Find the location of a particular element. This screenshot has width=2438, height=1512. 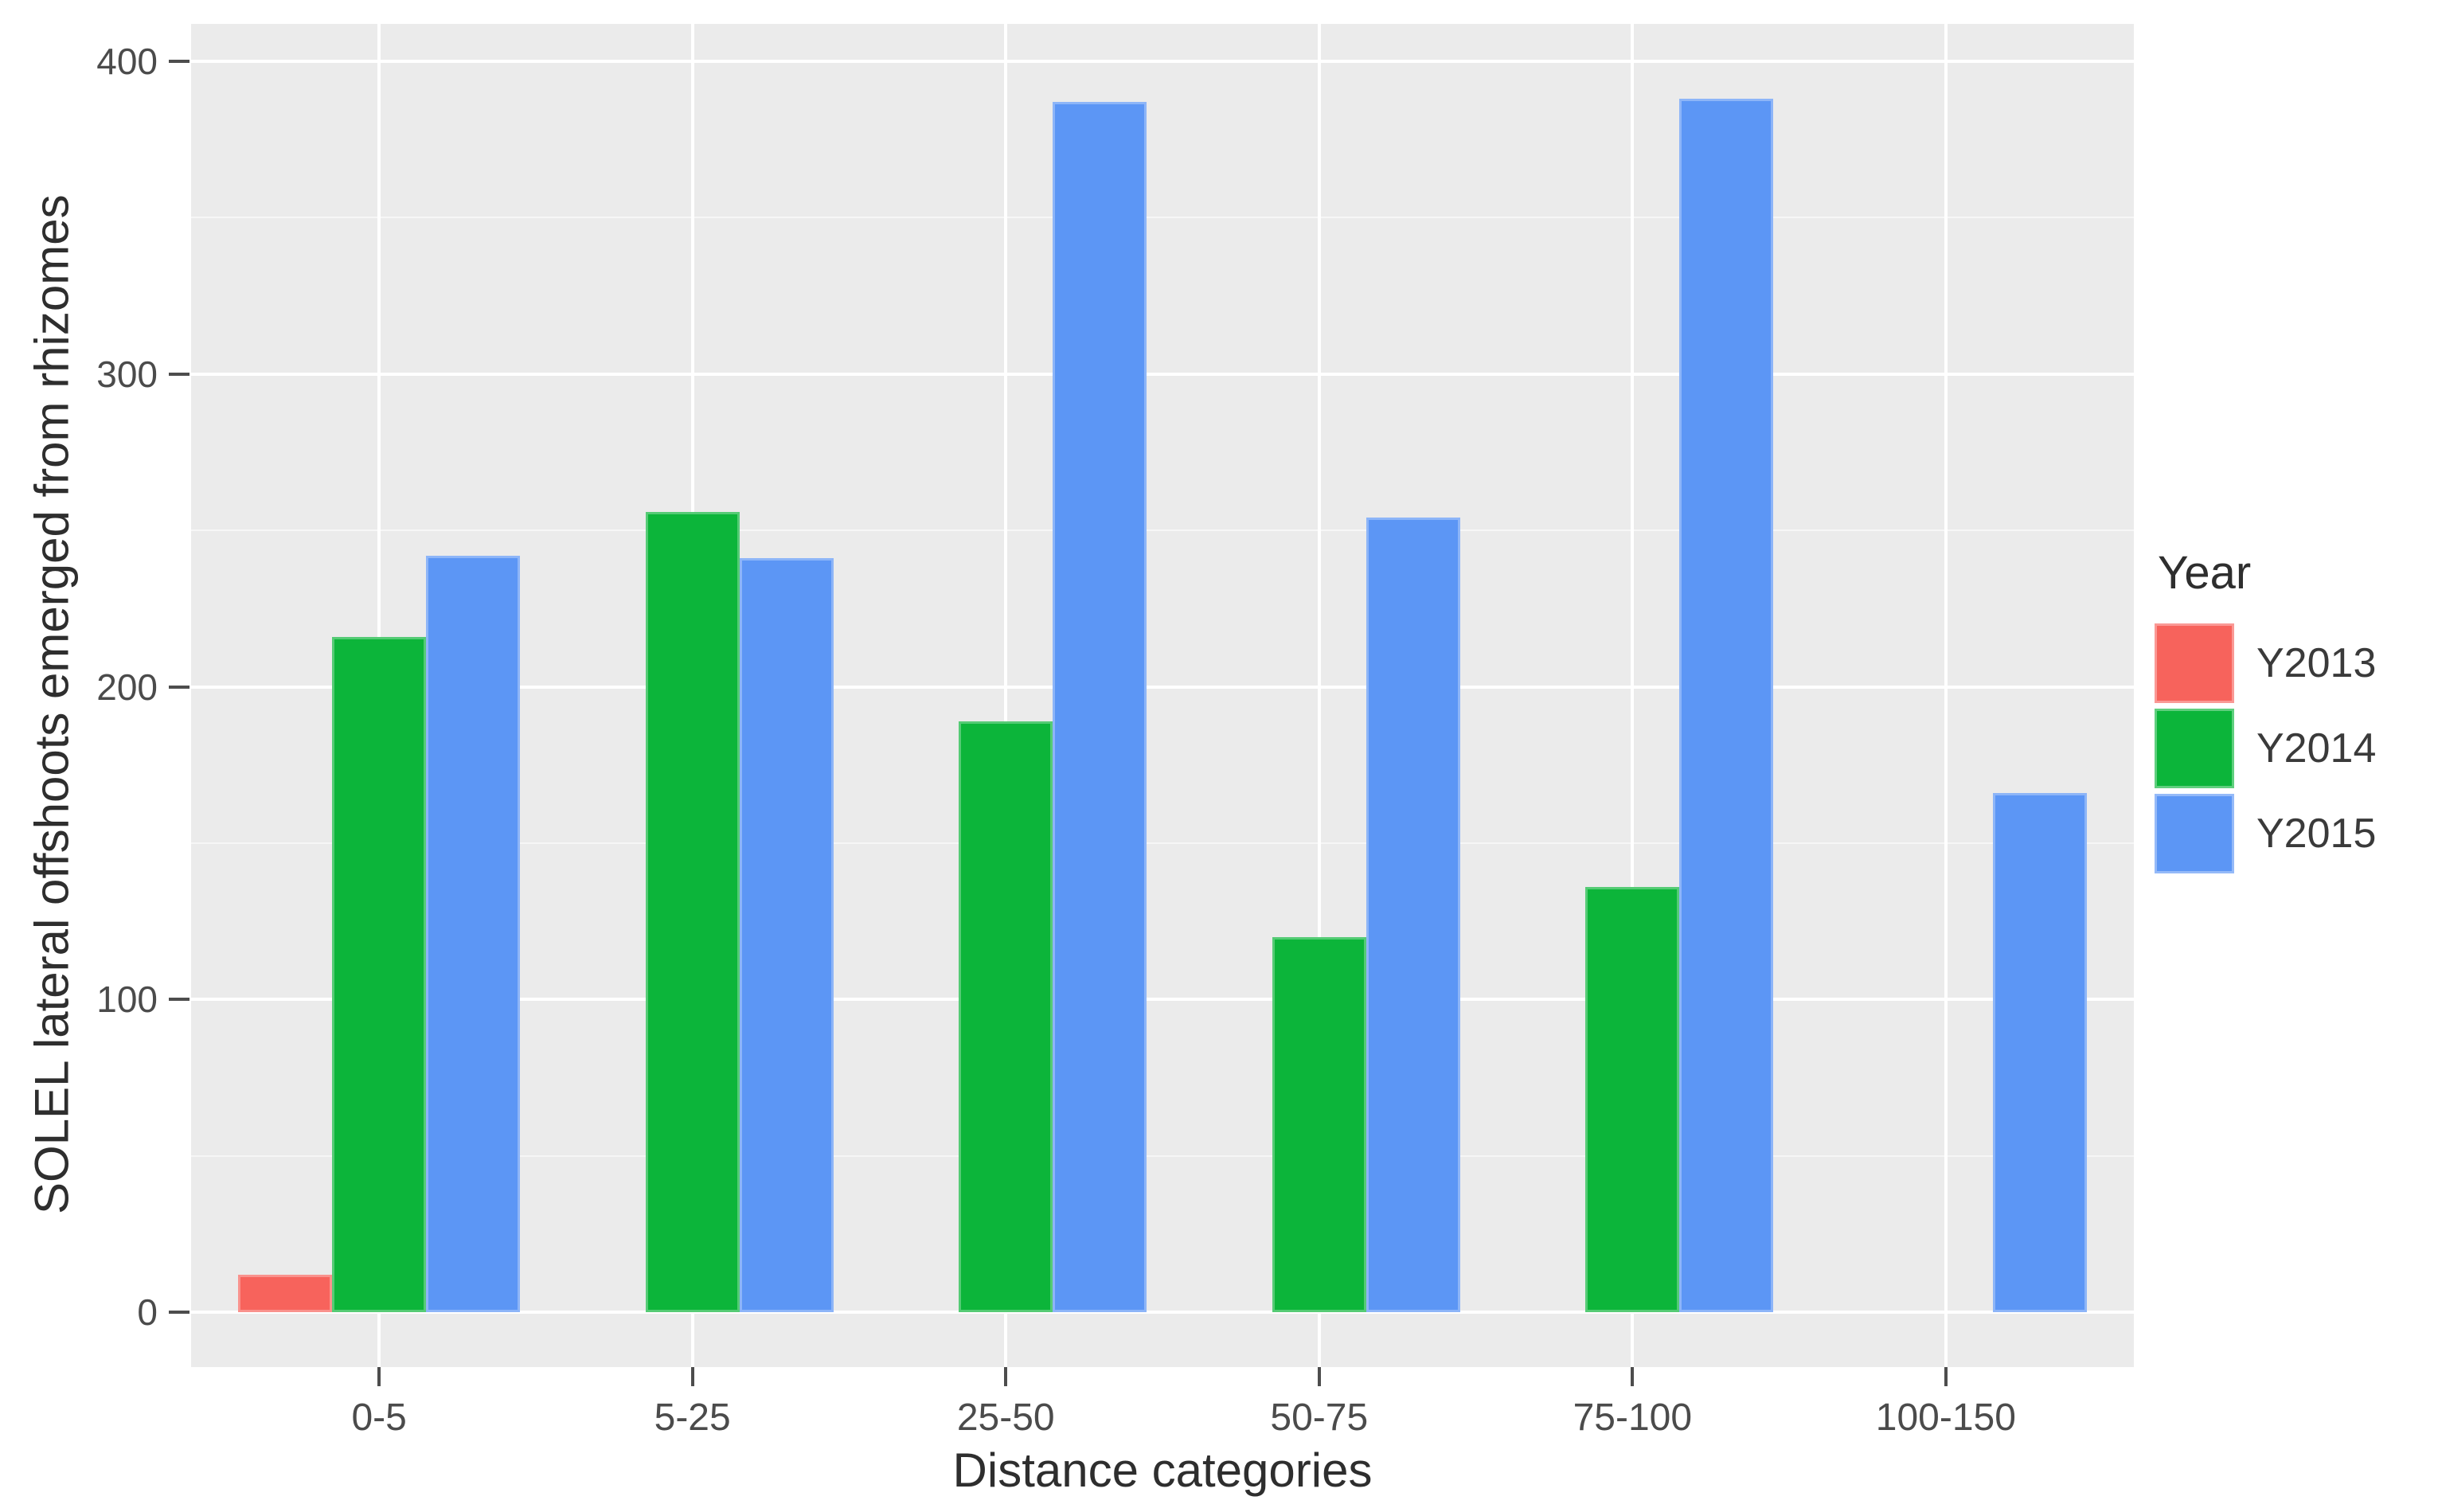

legend-entry-Y2015: Y2015 is located at coordinates (2294, 833).